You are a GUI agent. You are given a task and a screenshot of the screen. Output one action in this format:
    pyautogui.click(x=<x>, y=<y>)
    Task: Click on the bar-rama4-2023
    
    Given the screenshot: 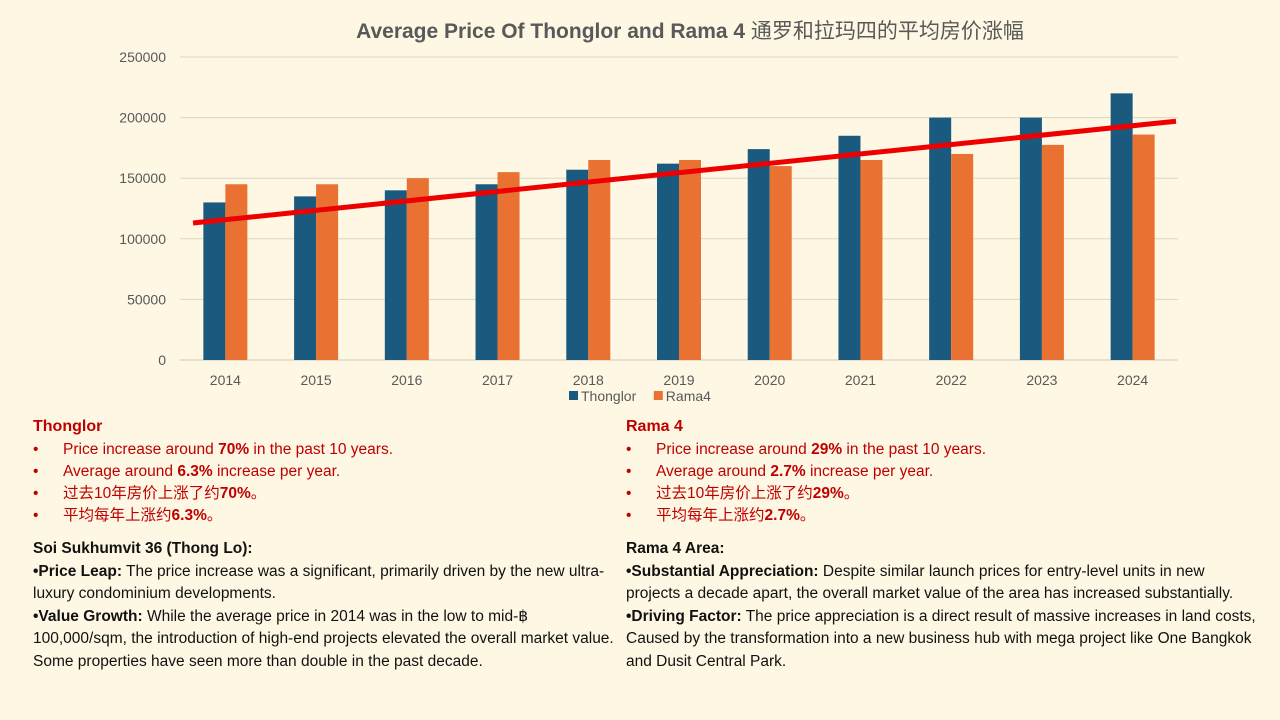 What is the action you would take?
    pyautogui.click(x=1052, y=252)
    